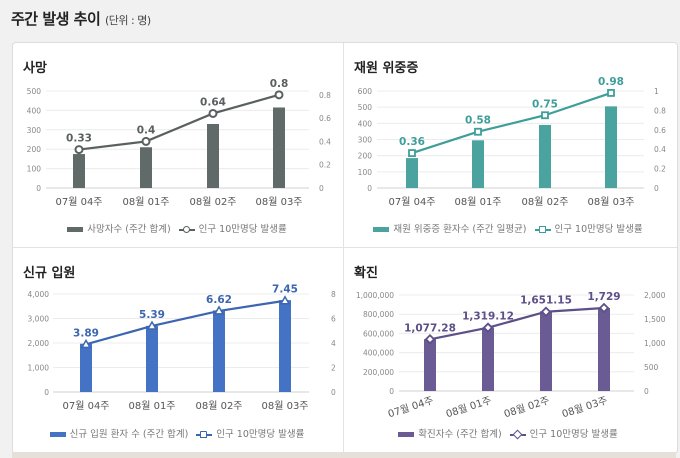 Image resolution: width=680 pixels, height=458 pixels. What do you see at coordinates (378, 333) in the screenshot?
I see `left-tick-label: 600,000` at bounding box center [378, 333].